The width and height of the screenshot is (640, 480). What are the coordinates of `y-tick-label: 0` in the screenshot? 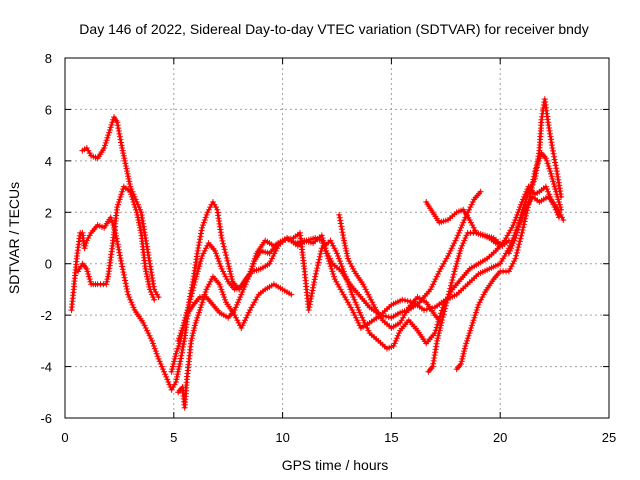 It's located at (48, 264).